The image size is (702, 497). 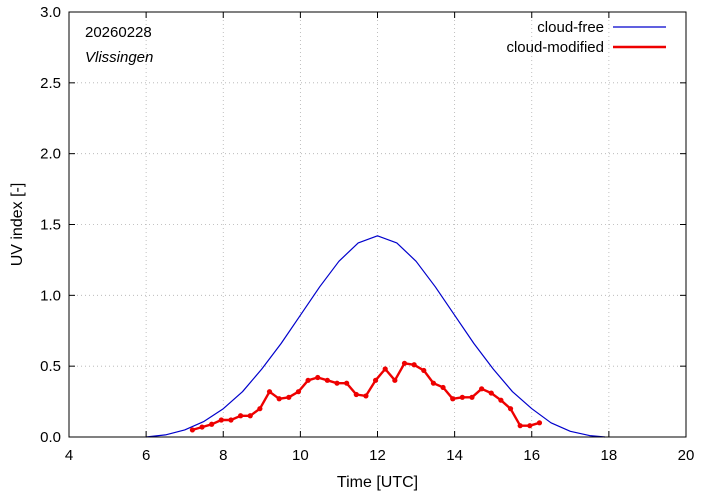 I want to click on y-tick-label: 2.0, so click(x=50, y=154).